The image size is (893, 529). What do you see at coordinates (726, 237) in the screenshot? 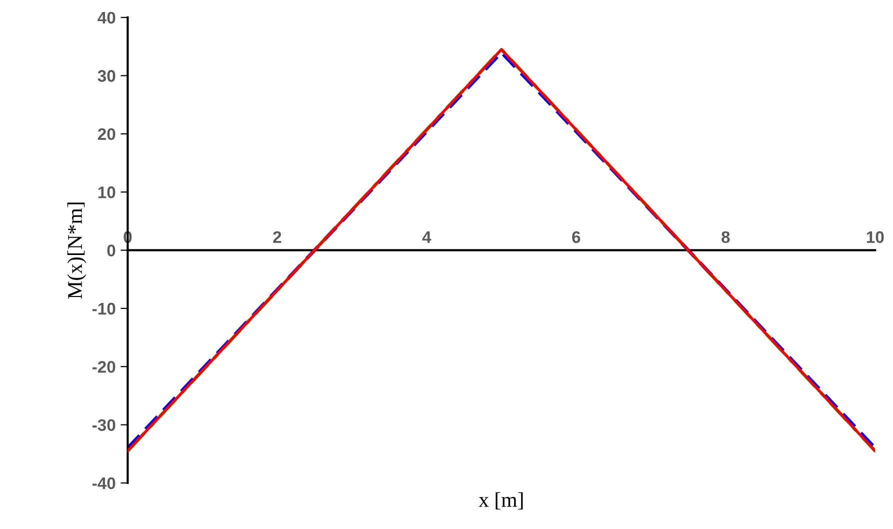
I see `x-tick-label: 8` at bounding box center [726, 237].